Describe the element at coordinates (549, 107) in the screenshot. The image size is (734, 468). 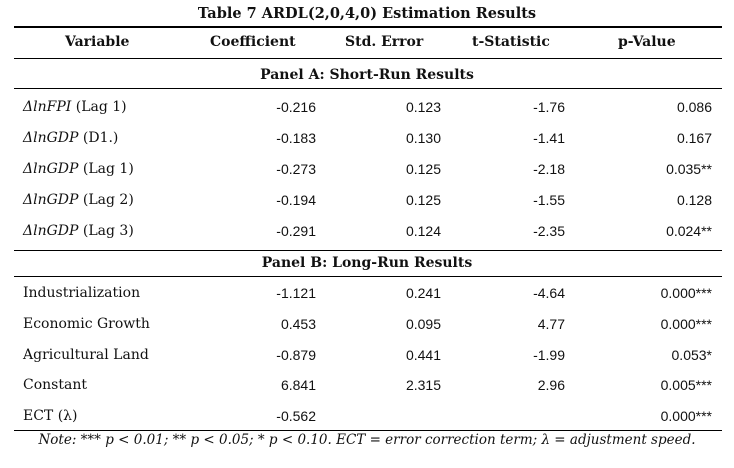
I see `t-statistic-cell: -1.76` at that location.